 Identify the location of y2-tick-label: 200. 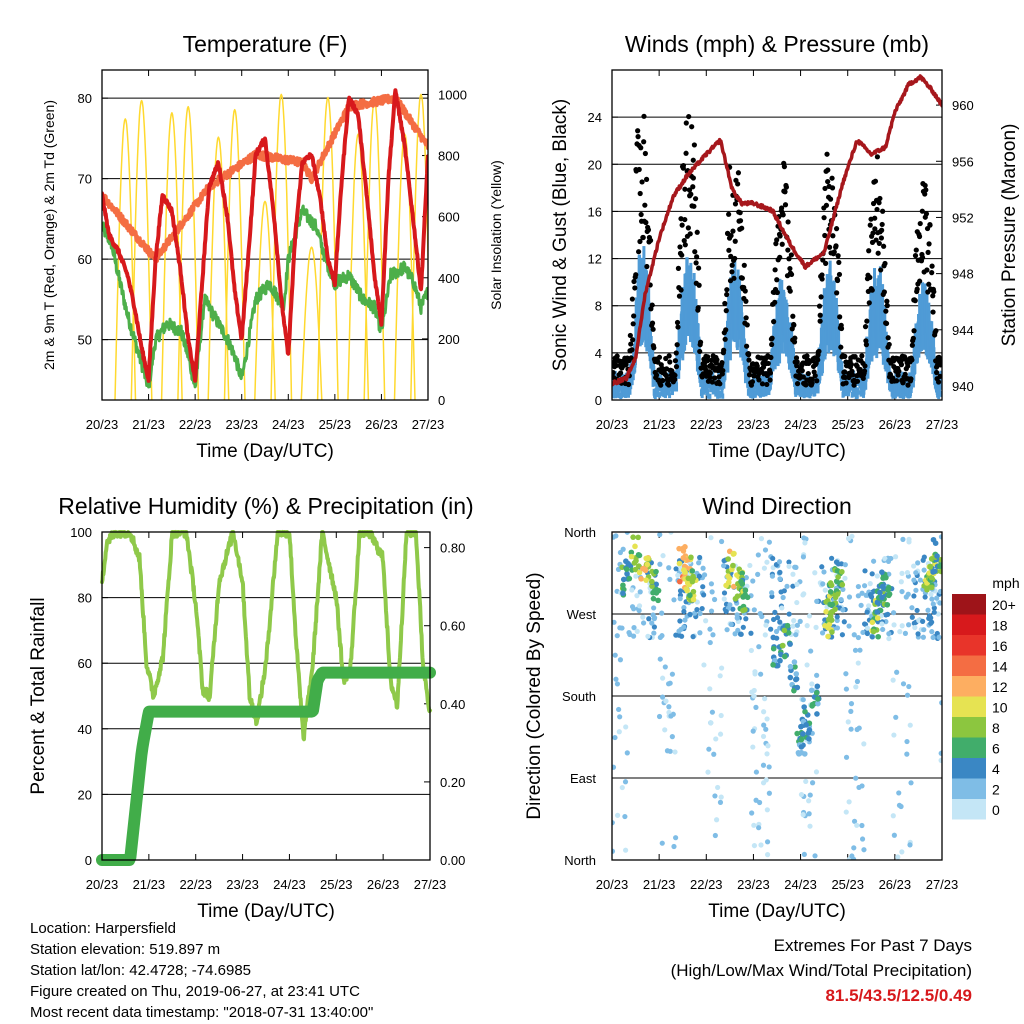
(449, 339).